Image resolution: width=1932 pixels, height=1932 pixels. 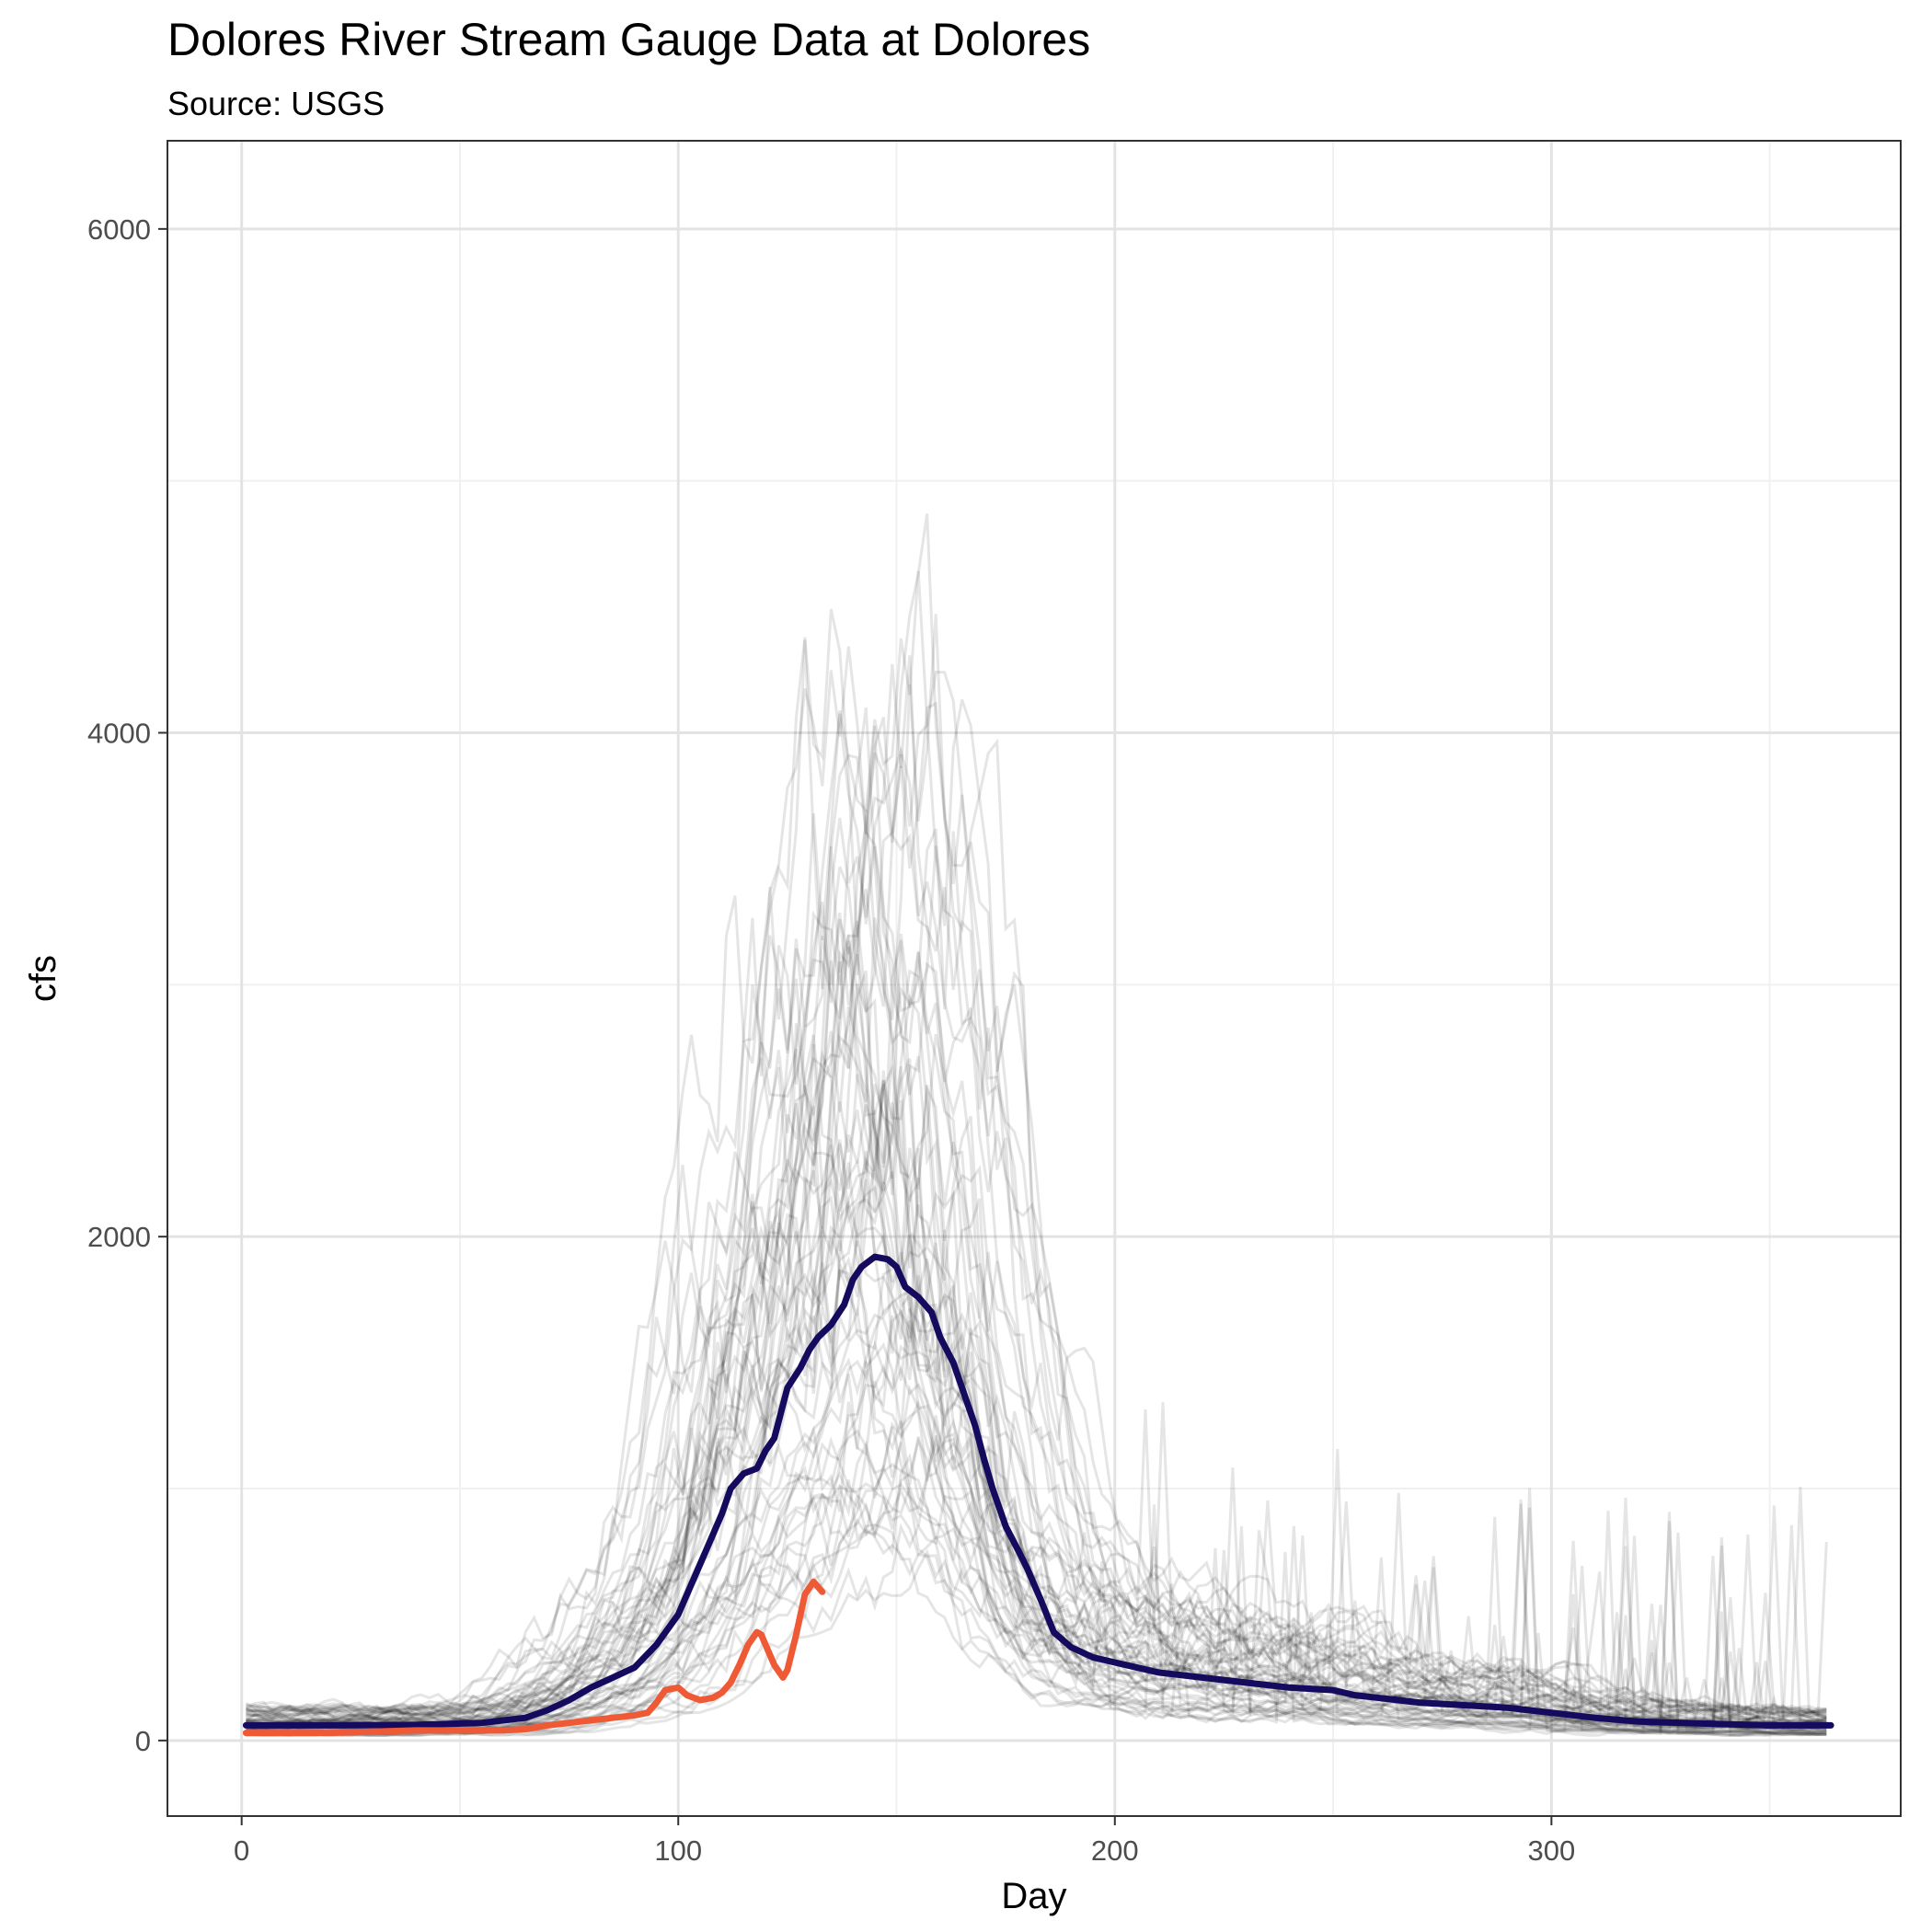 I want to click on y-tick-label: 0, so click(x=143, y=1741).